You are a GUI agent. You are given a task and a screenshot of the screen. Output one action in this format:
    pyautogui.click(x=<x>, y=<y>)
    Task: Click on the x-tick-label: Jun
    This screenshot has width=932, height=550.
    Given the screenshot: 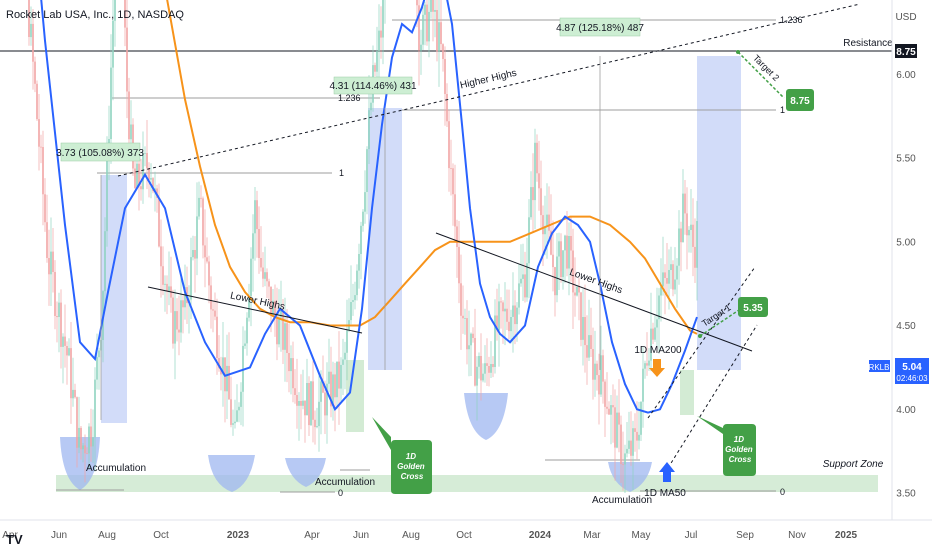 What is the action you would take?
    pyautogui.click(x=361, y=535)
    